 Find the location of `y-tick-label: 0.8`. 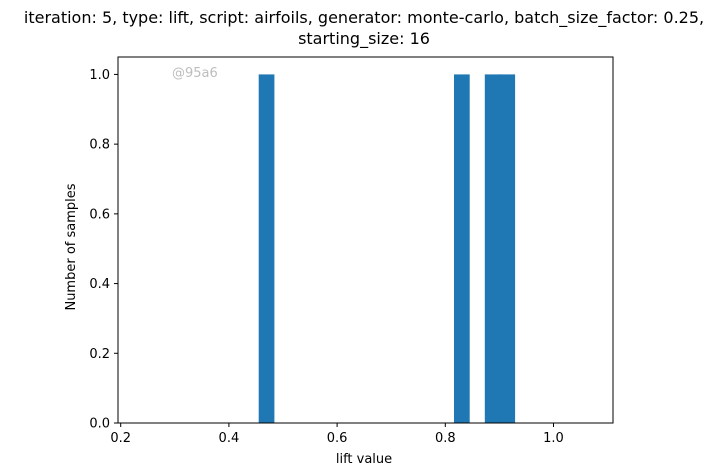

y-tick-label: 0.8 is located at coordinates (99, 145).